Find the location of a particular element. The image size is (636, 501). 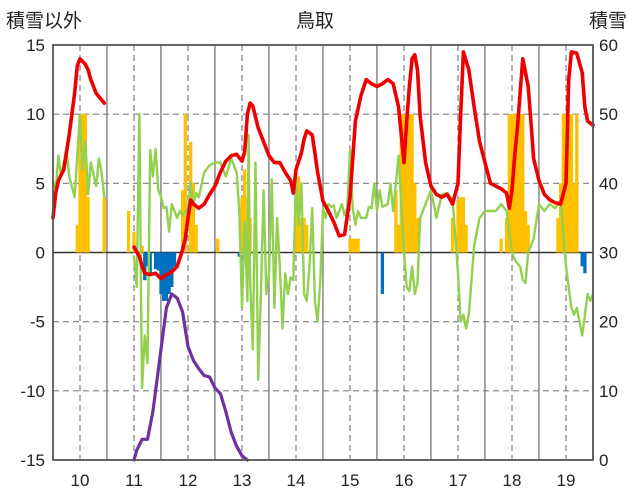

x-tick-10: 10 is located at coordinates (80, 480).